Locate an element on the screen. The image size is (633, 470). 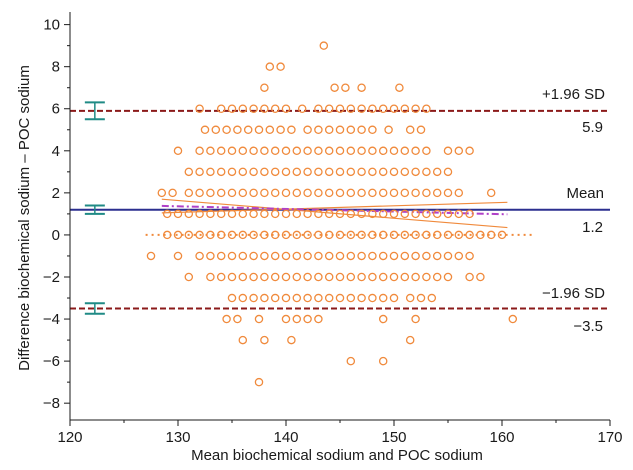
x-tick-label: 160 is located at coordinates (501, 437).